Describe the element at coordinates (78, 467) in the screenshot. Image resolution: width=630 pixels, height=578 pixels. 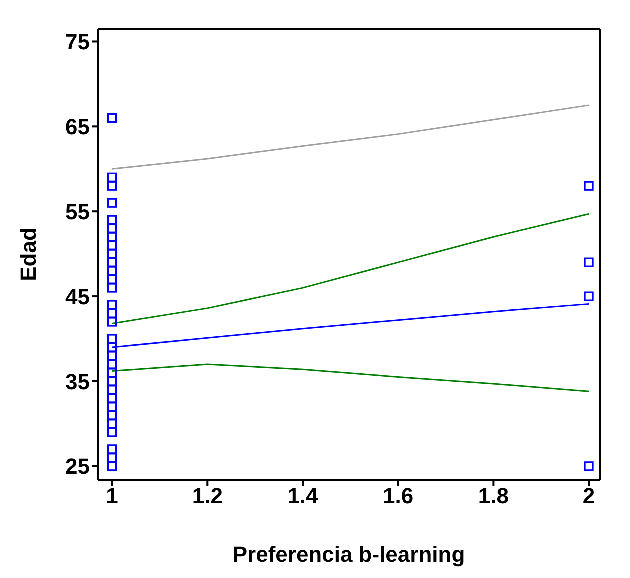
I see `y-tick-label: 25` at that location.